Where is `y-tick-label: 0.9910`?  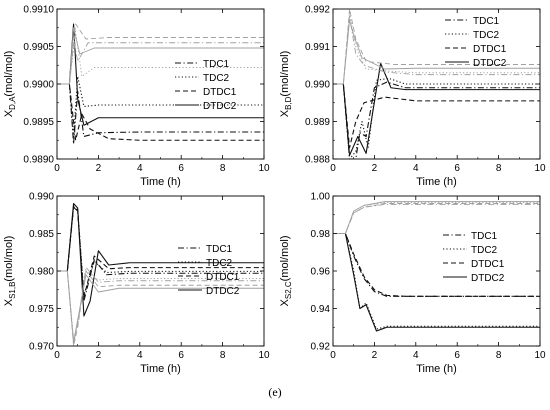
y-tick-label: 0.9910 is located at coordinates (38, 10).